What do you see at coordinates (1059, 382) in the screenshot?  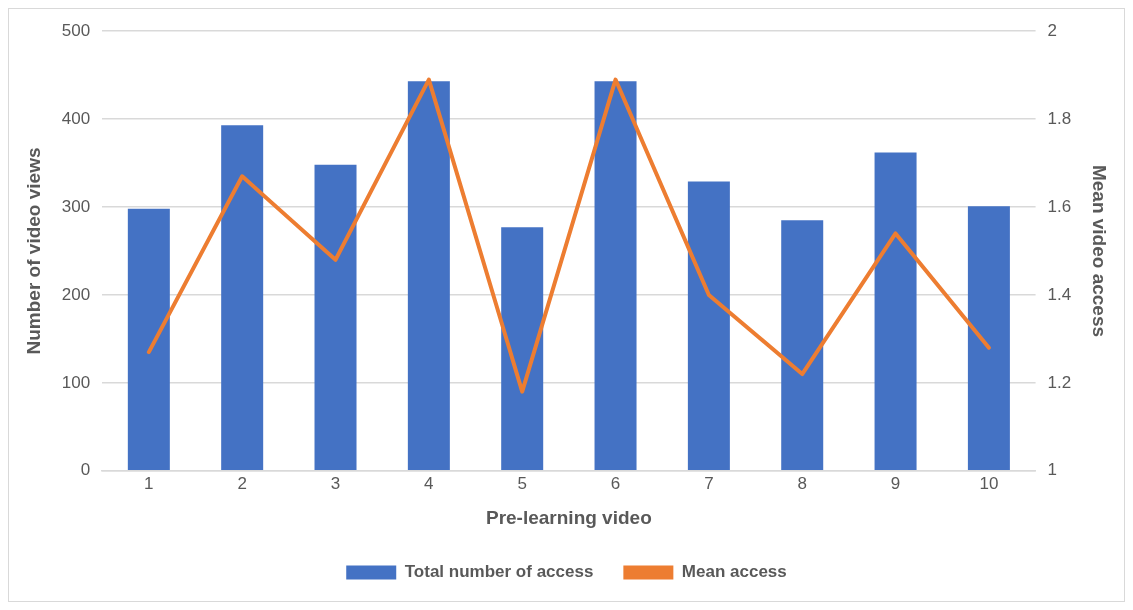 I see `y2-tick-label: 1.2` at bounding box center [1059, 382].